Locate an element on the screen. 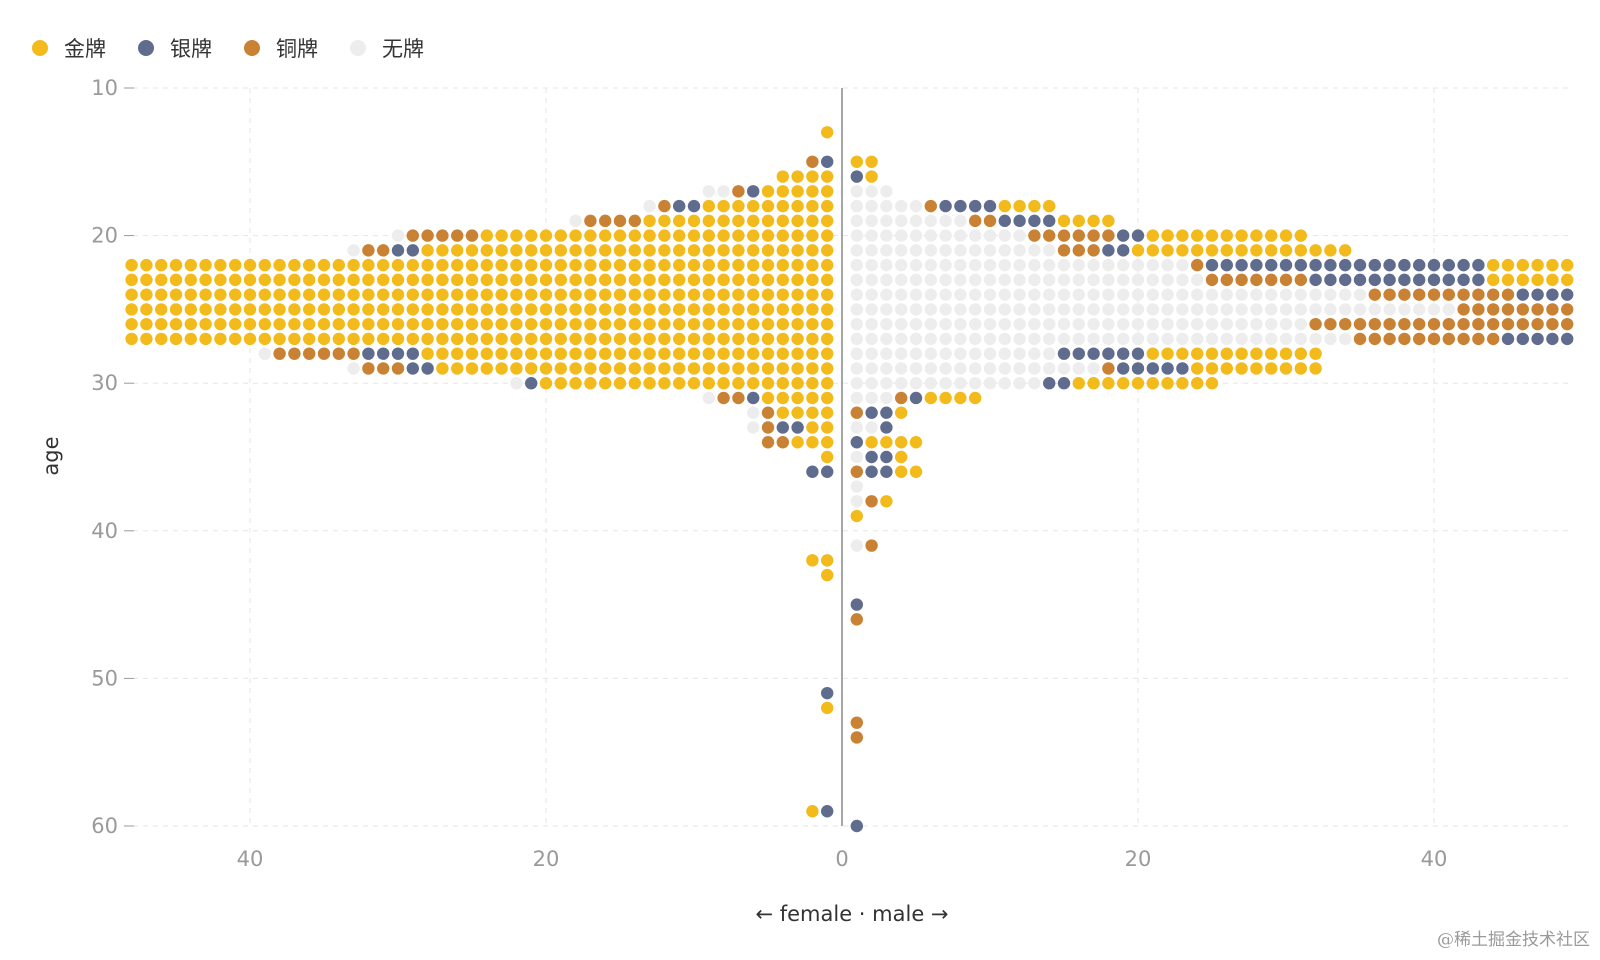 This screenshot has width=1600, height=960. x-tick-label: 40 is located at coordinates (1434, 859).